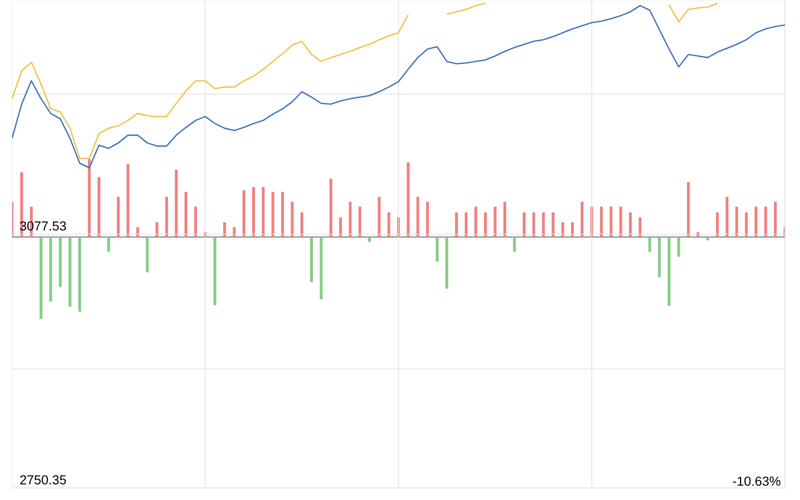 The height and width of the screenshot is (500, 800). Describe the element at coordinates (756, 481) in the screenshot. I see `annotation: -10.63%` at that location.